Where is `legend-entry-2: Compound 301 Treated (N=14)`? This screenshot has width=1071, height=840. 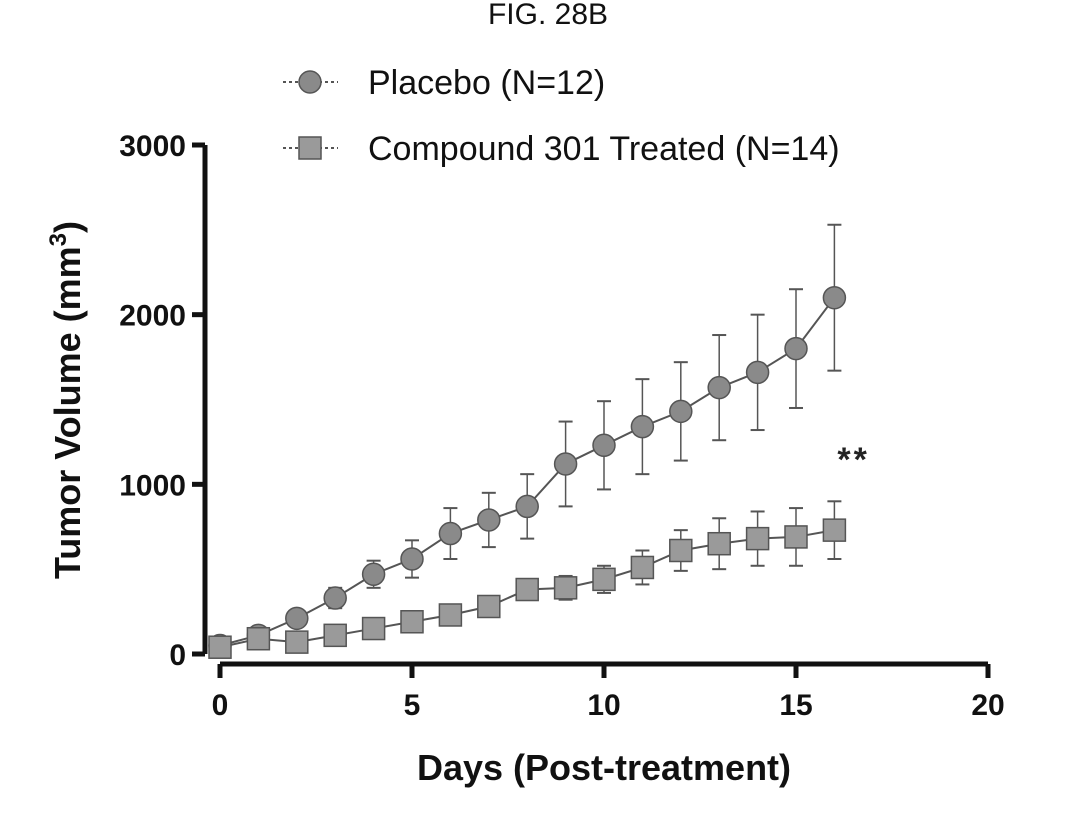 legend-entry-2: Compound 301 Treated (N=14) is located at coordinates (561, 149).